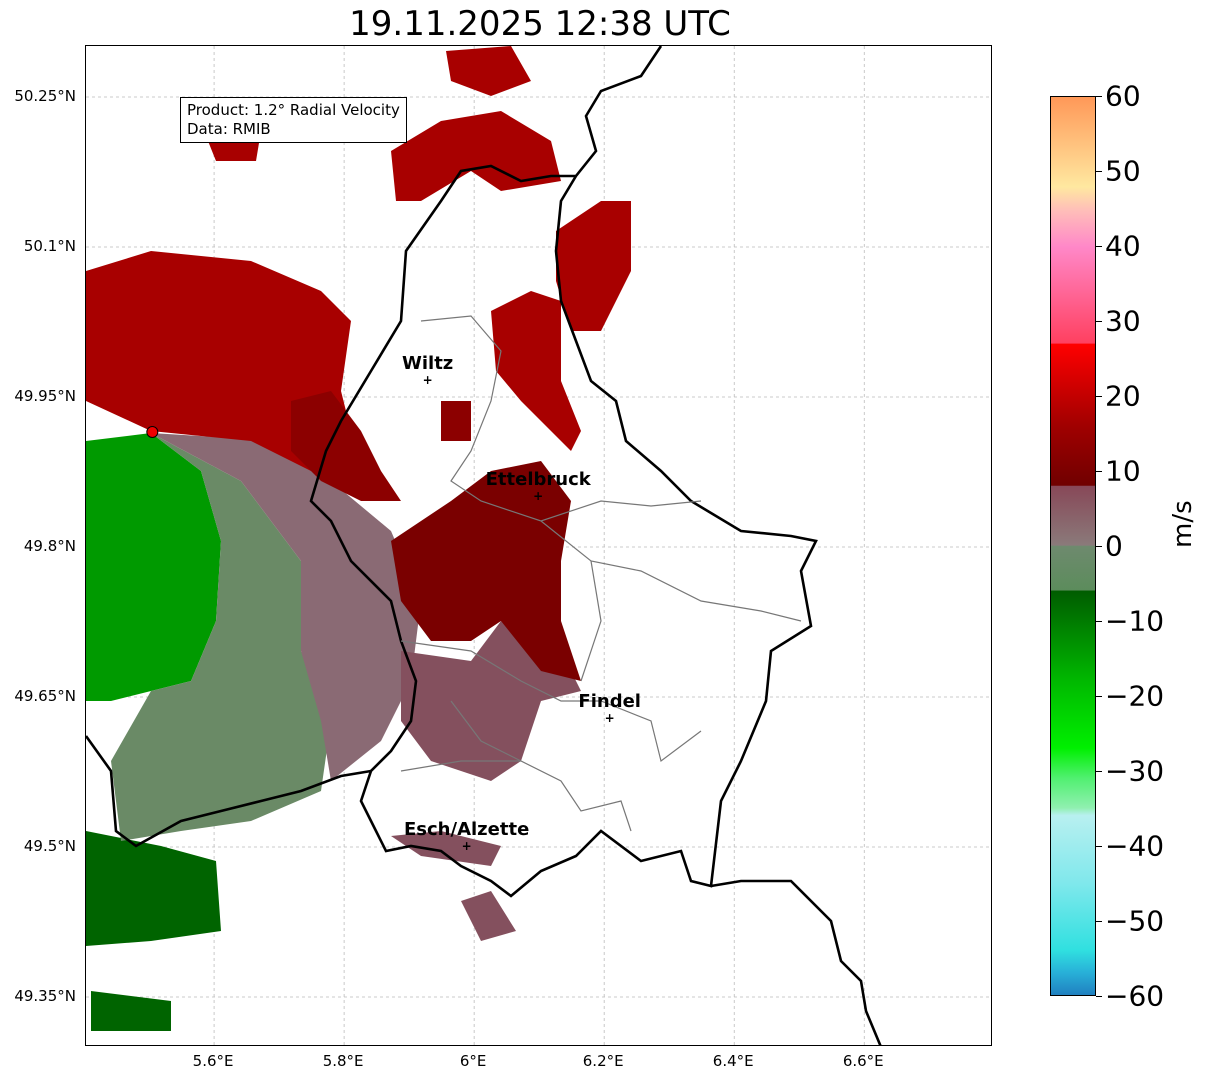  I want to click on echo-outbound-red-mid, so click(381, 446).